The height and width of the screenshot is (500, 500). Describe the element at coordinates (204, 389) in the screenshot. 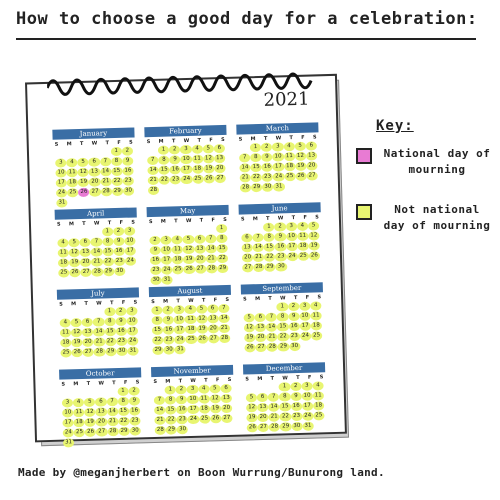

I see `day-cell: 4` at that location.